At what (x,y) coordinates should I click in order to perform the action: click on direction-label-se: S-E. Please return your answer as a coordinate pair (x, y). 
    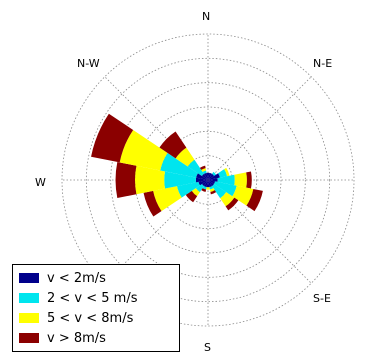
    Looking at the image, I should click on (322, 298).